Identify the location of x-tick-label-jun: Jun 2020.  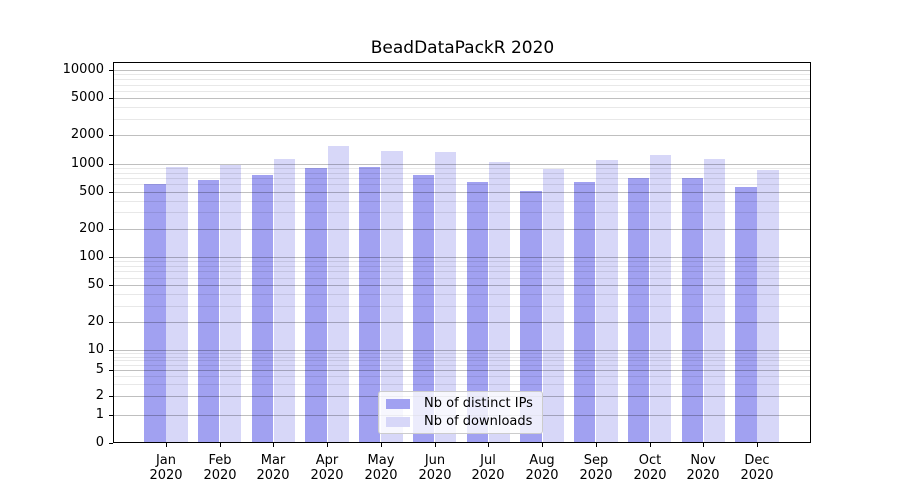
(435, 468).